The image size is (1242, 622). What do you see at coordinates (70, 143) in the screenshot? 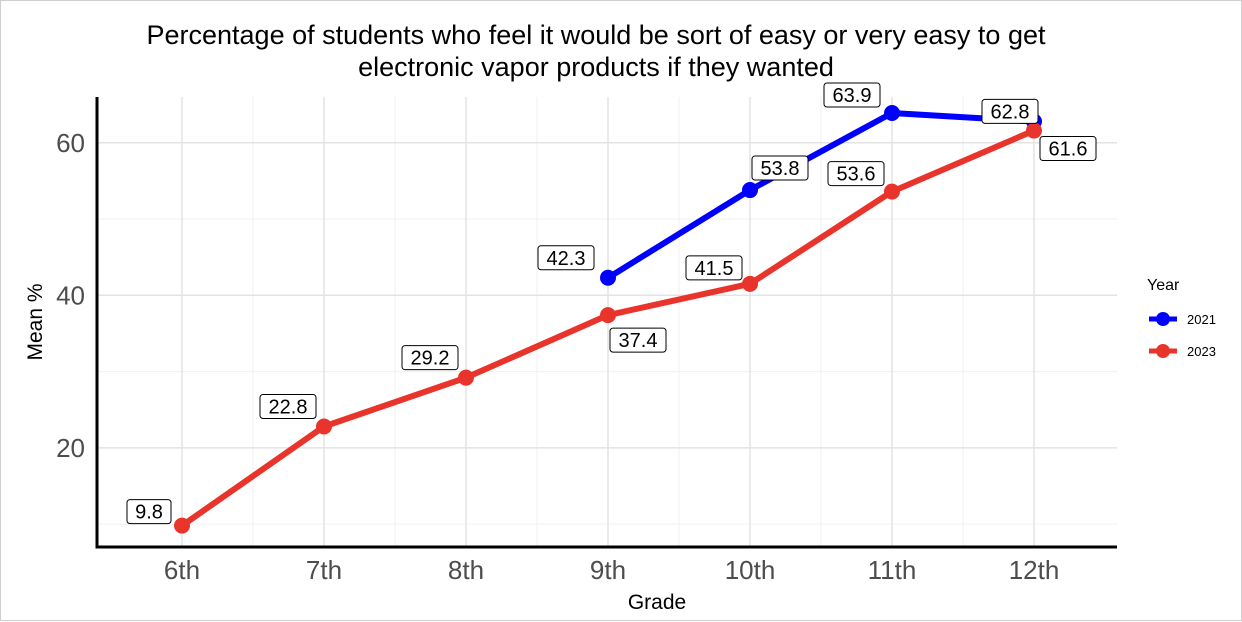
I see `y-tick-label: 60` at bounding box center [70, 143].